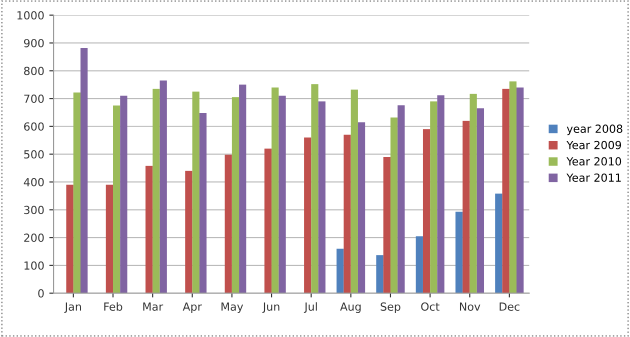 The image size is (630, 337). Describe the element at coordinates (390, 307) in the screenshot. I see `x-tick-label: Sep` at that location.